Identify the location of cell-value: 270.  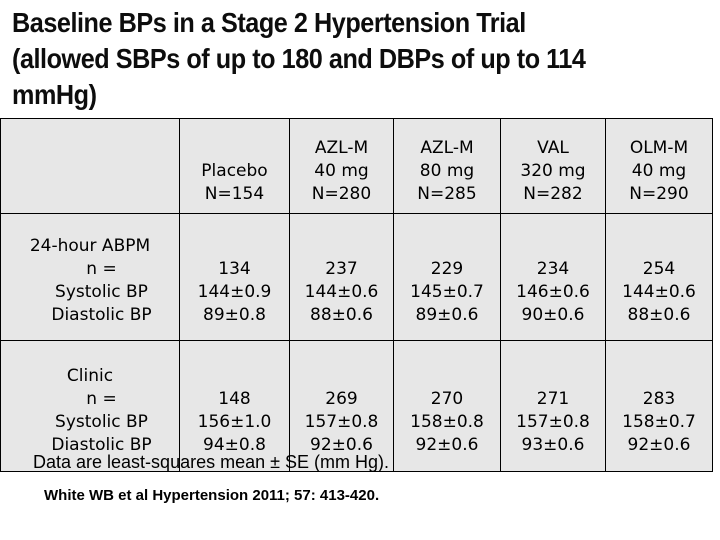
(447, 399).